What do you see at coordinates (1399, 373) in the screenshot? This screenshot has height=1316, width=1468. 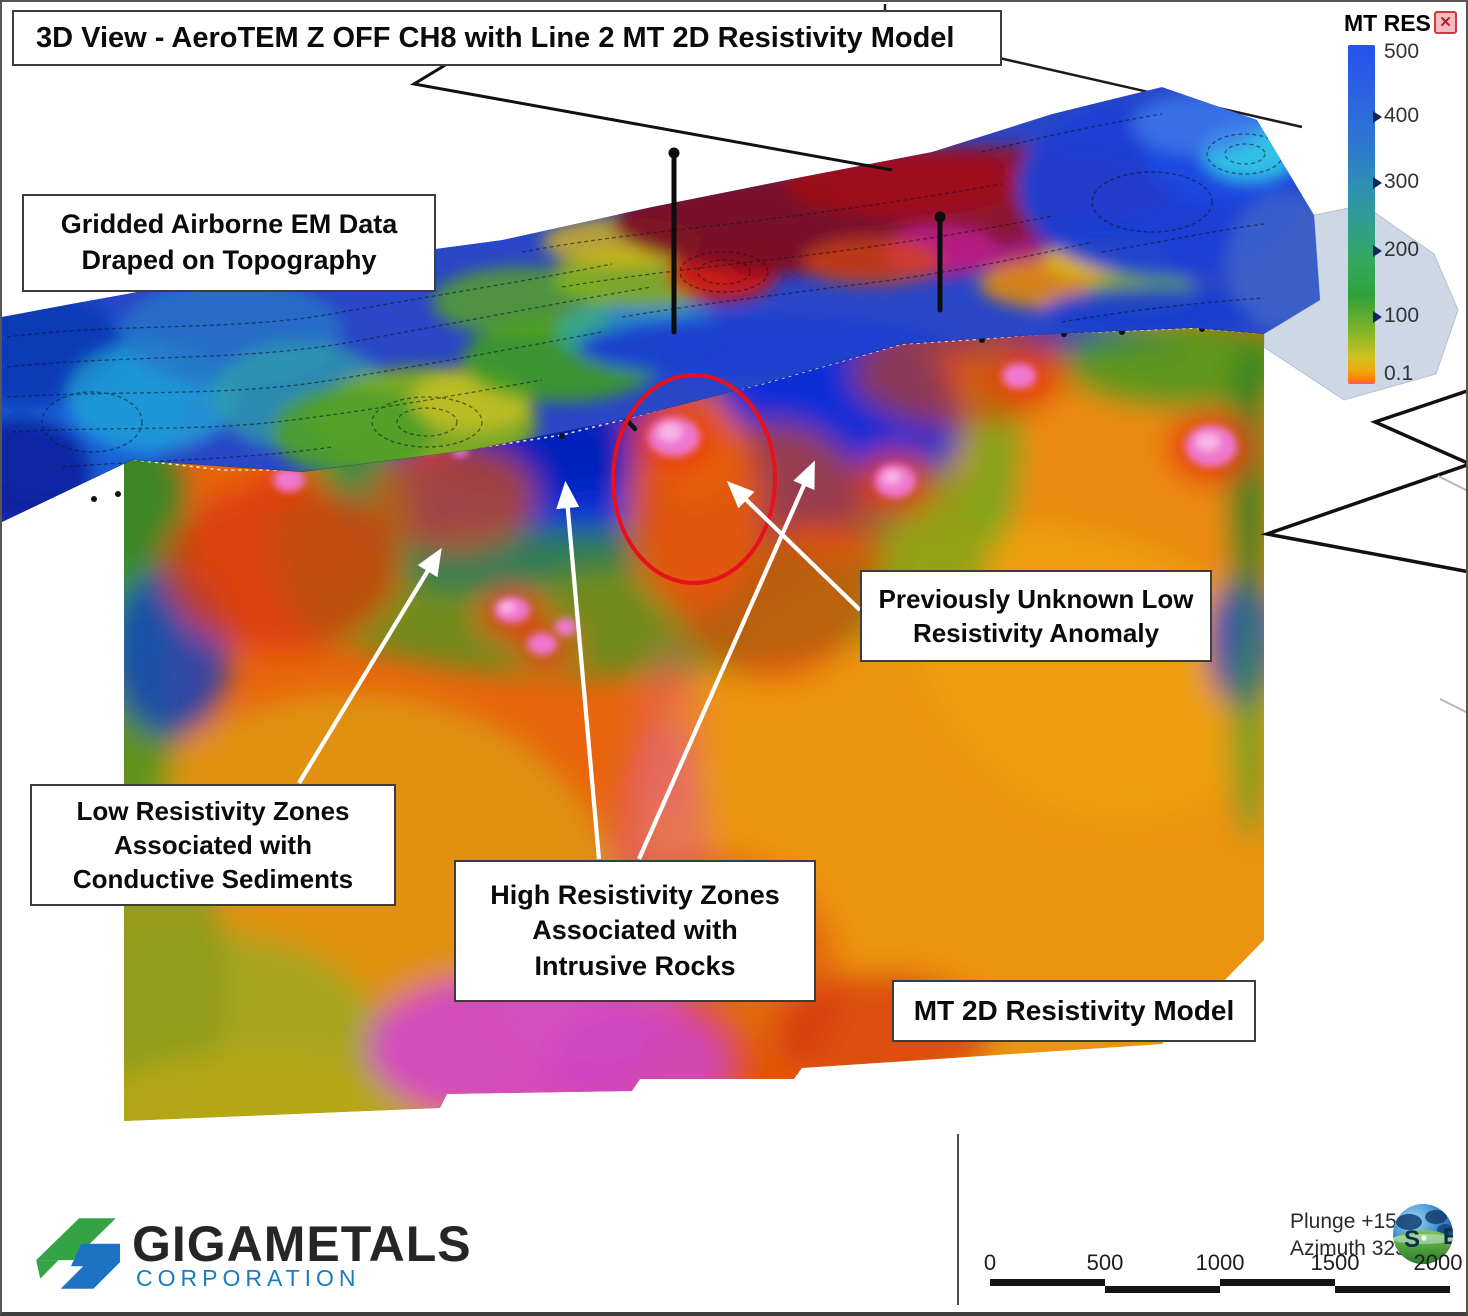 I see `colorbar-tick-0-1: 0.1` at bounding box center [1399, 373].